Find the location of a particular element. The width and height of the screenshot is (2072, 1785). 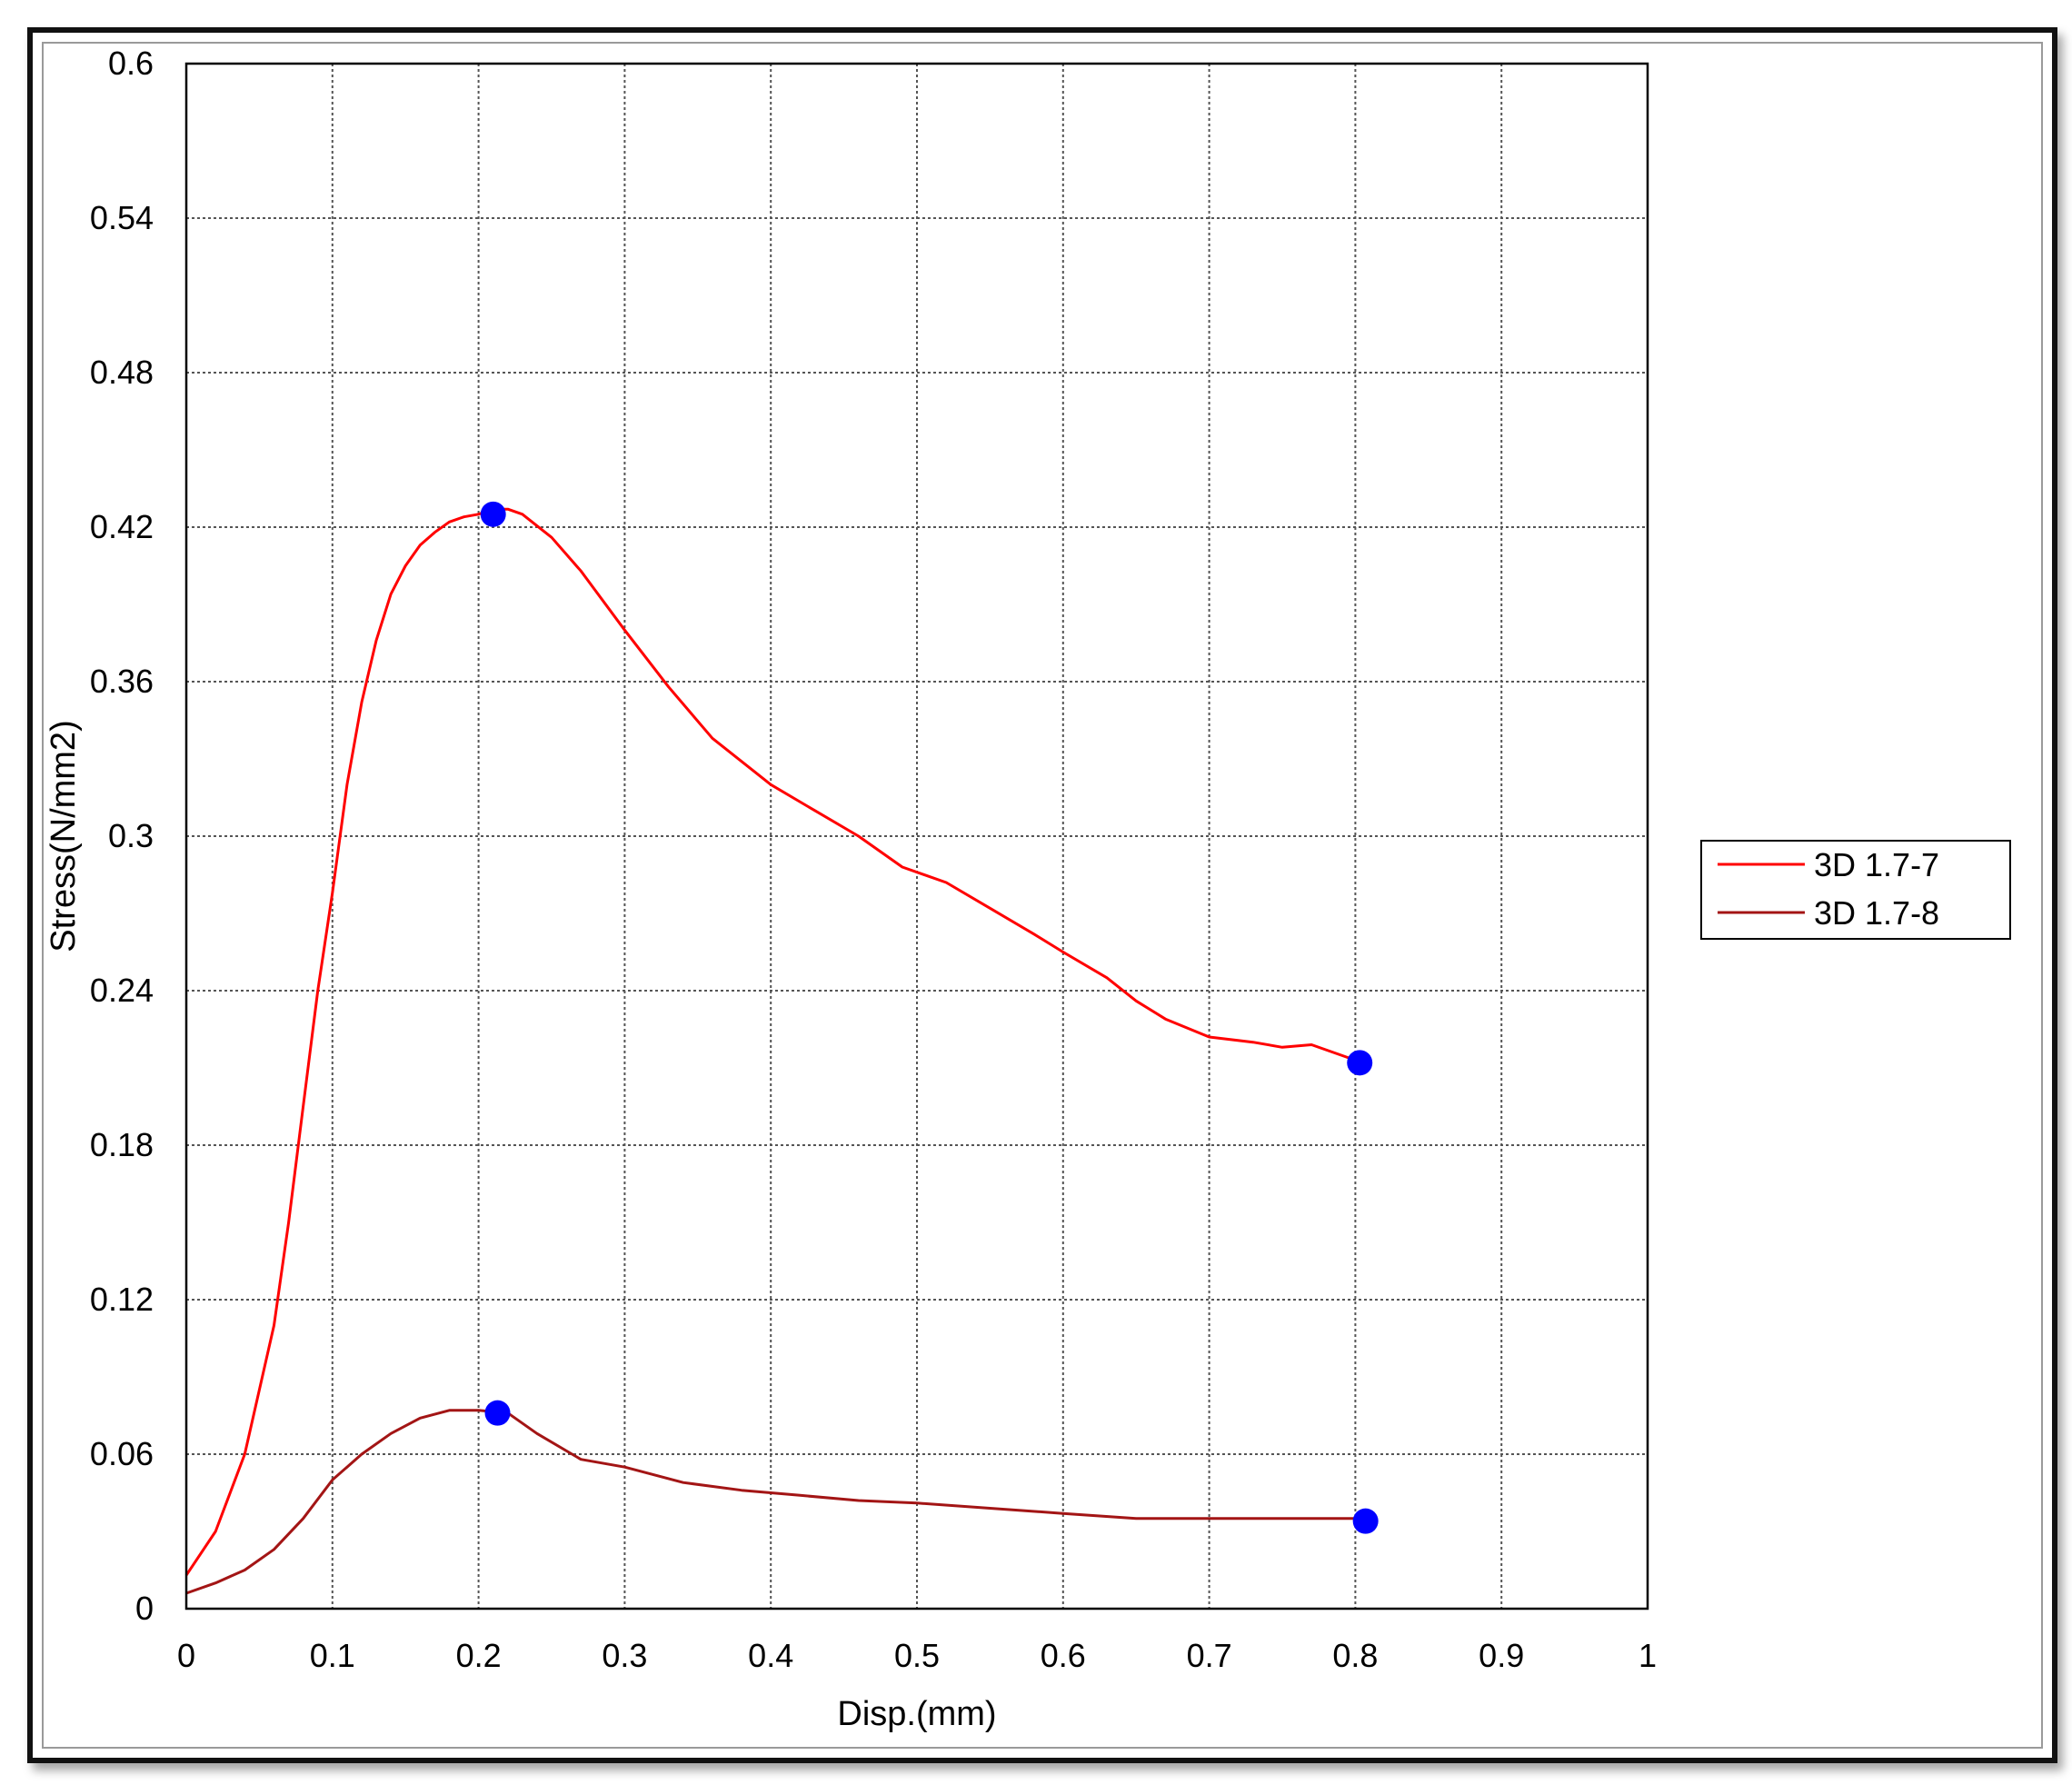

legend-box is located at coordinates (1855, 890).